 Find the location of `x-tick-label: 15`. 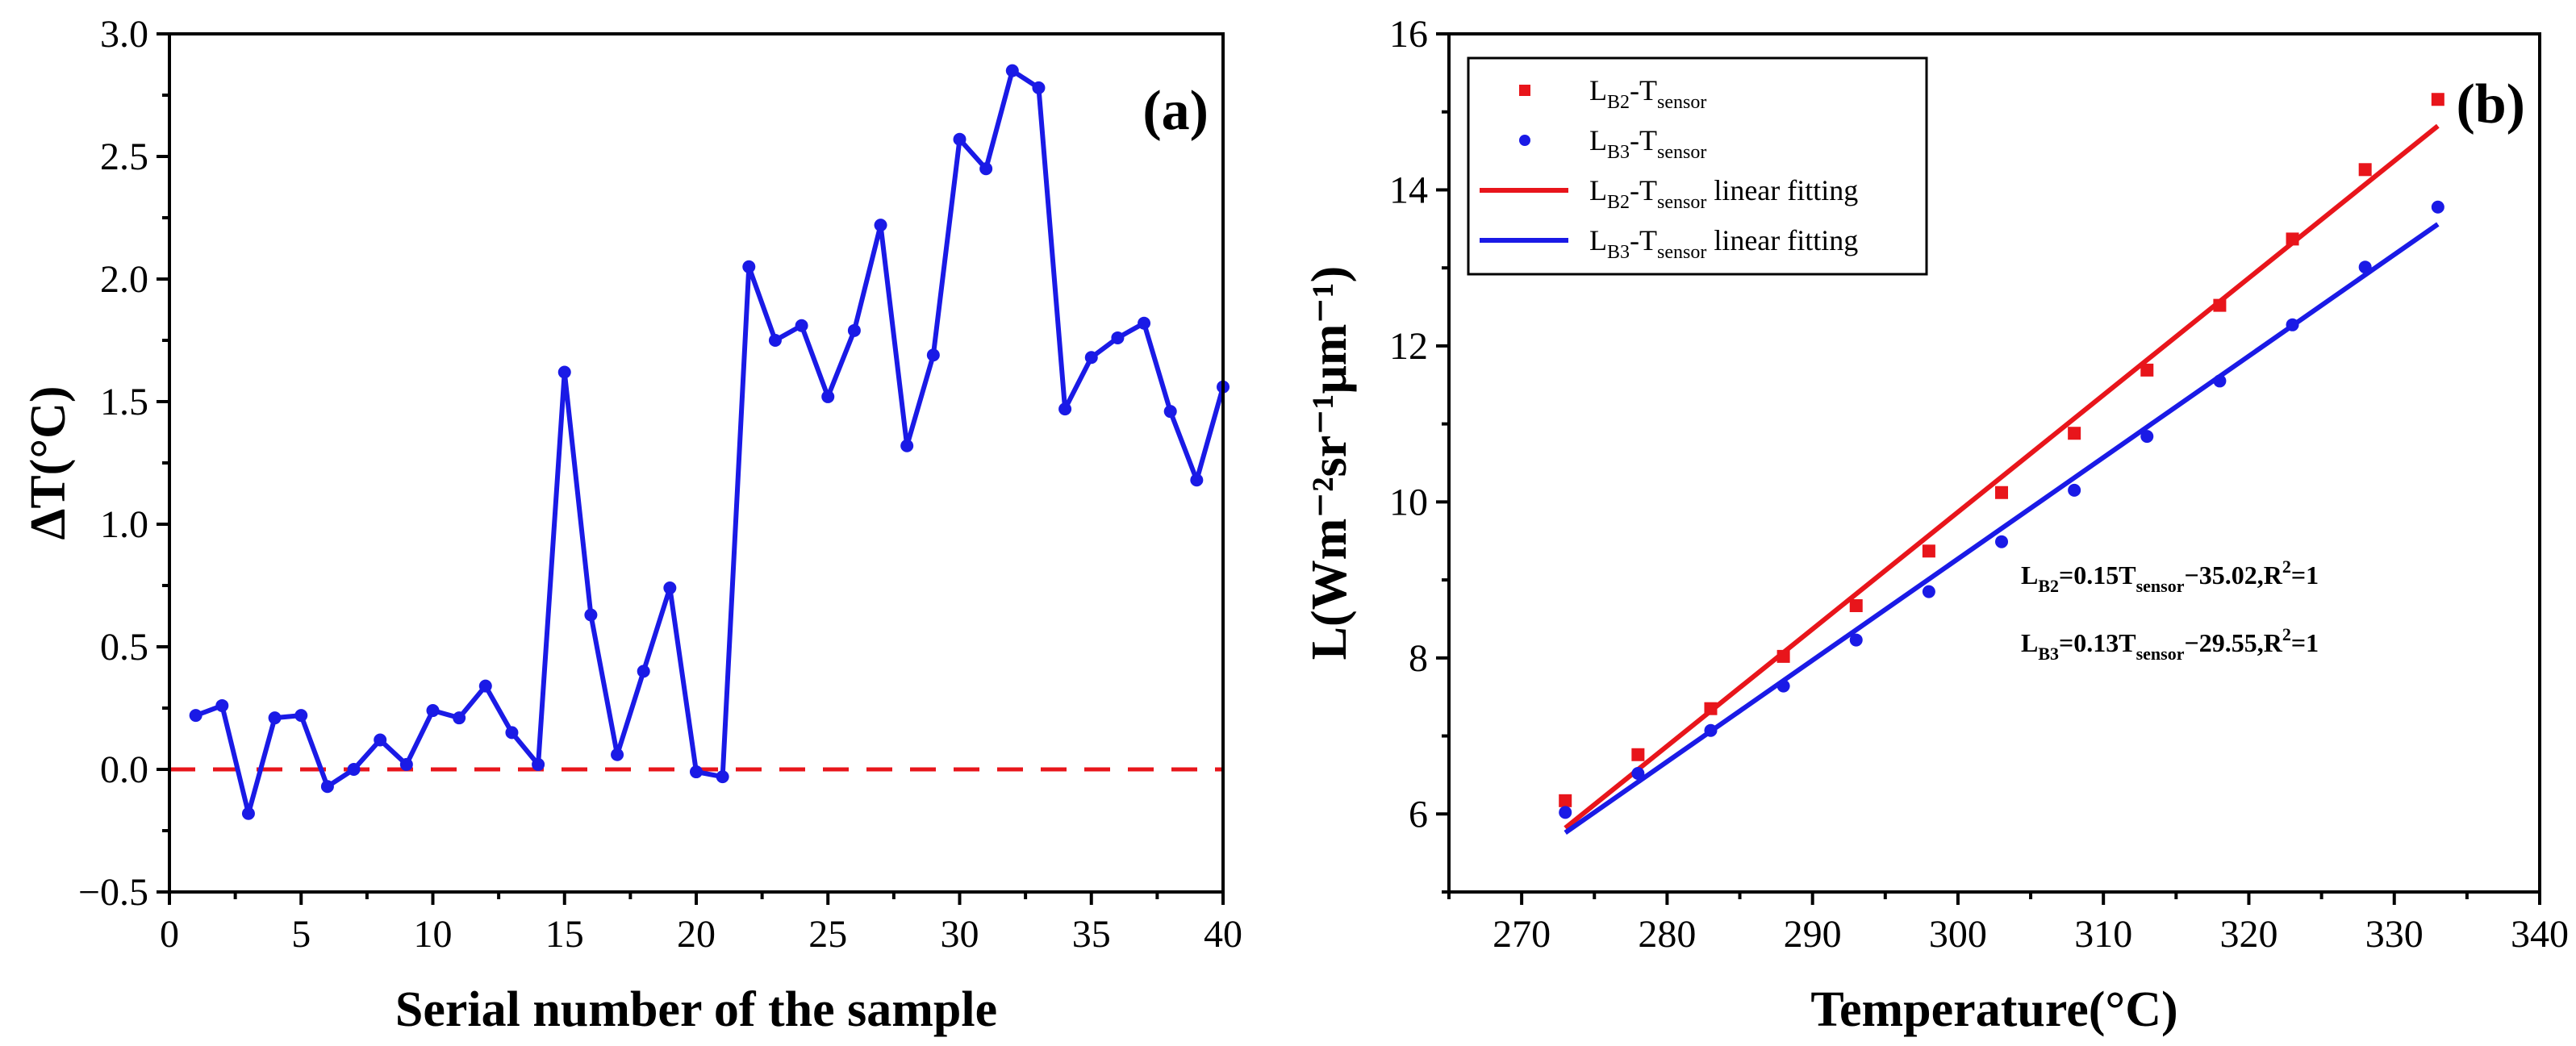

x-tick-label: 15 is located at coordinates (565, 934).